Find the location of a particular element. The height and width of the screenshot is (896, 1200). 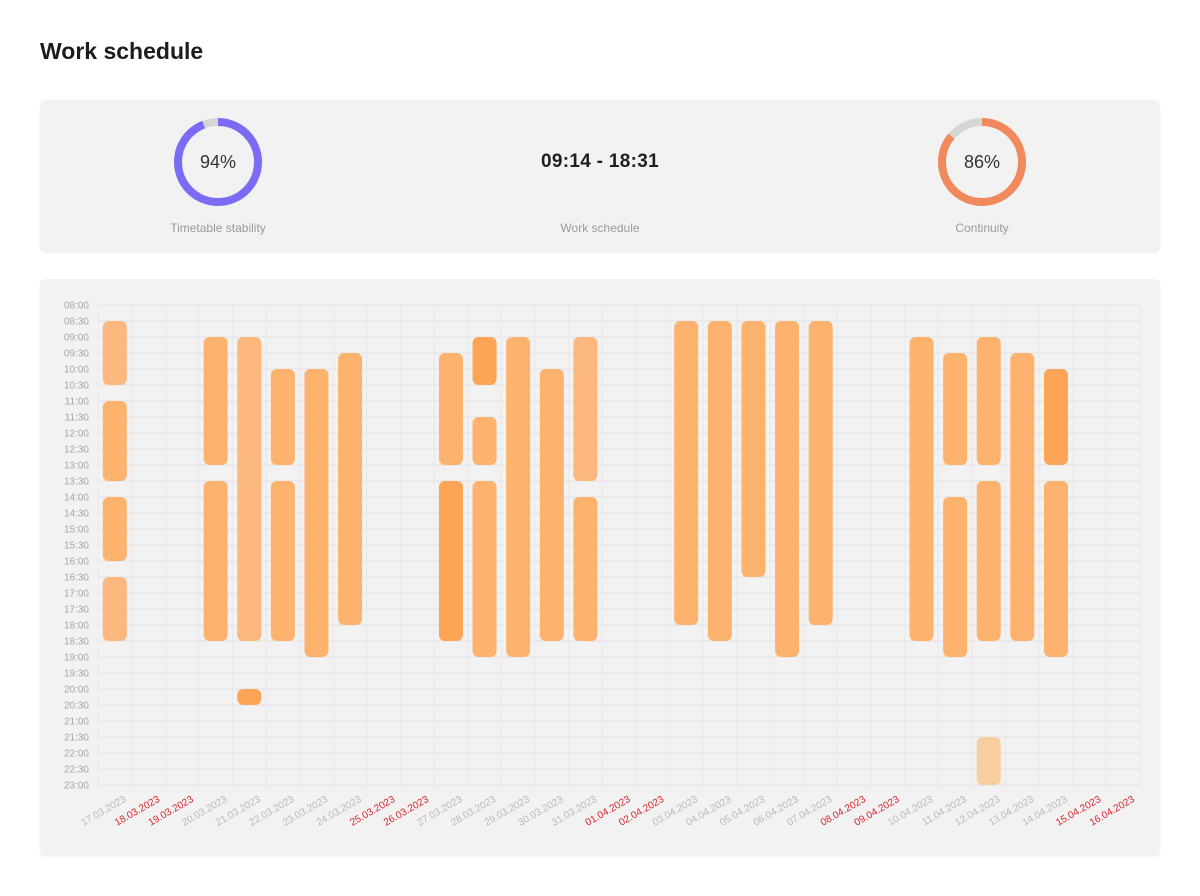

y-tick-label: 17:00 is located at coordinates (76, 594).